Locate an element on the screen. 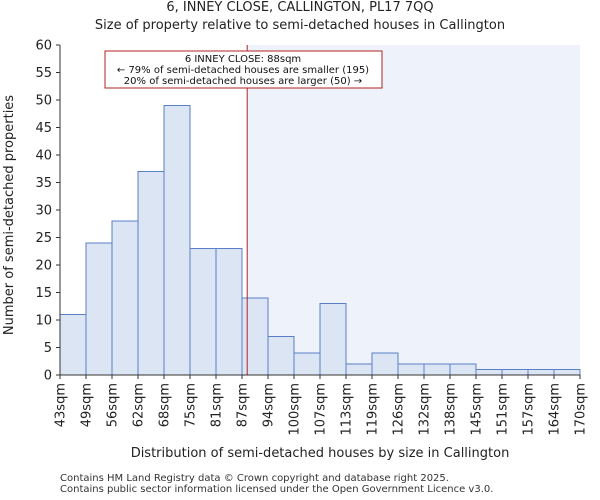 The width and height of the screenshot is (600, 500). y-tick-label: 15 is located at coordinates (43, 293).